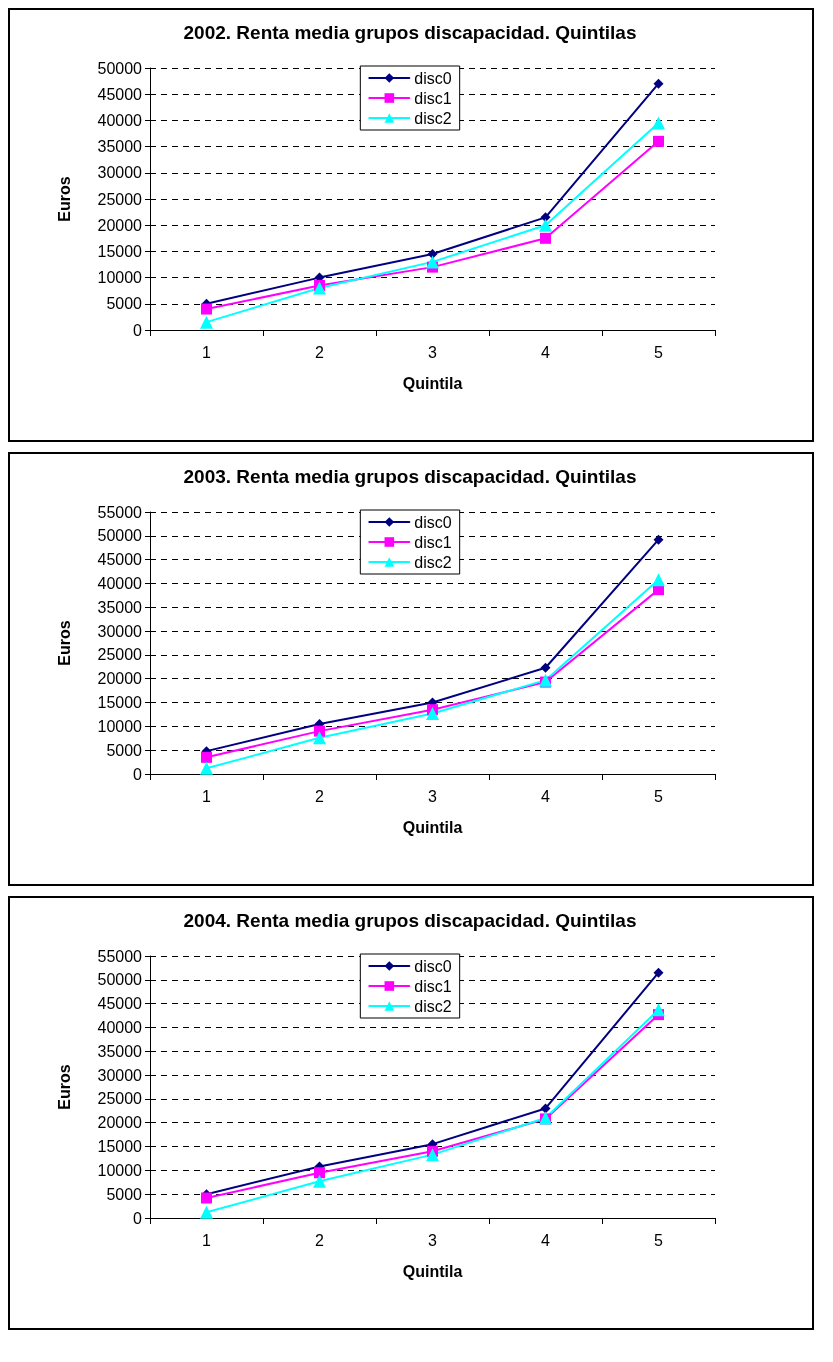 The image size is (833, 1362). Describe the element at coordinates (410, 476) in the screenshot. I see `chart-title: 2003. Renta media grupos discapacidad. Quintilas` at that location.